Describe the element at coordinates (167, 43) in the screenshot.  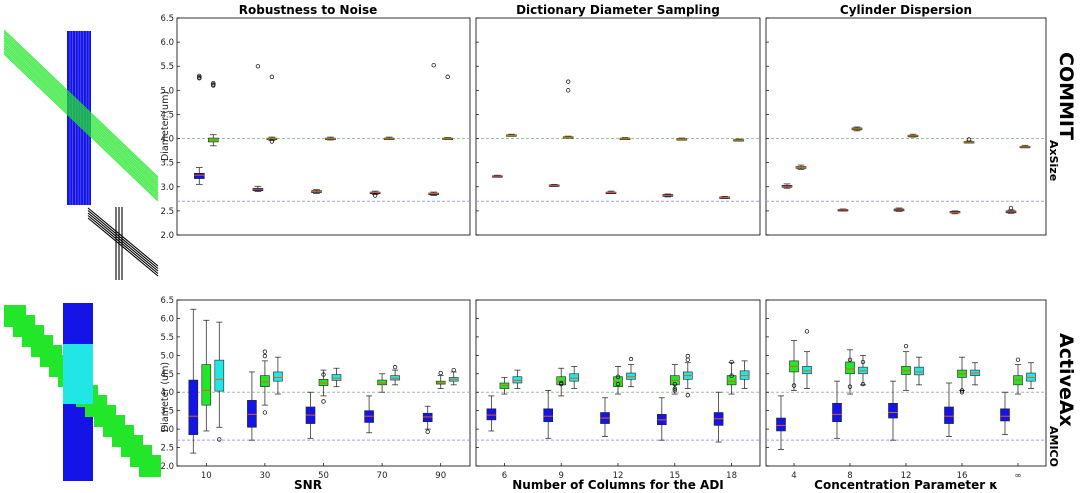
I see `y-tick-label: 6.0` at that location.